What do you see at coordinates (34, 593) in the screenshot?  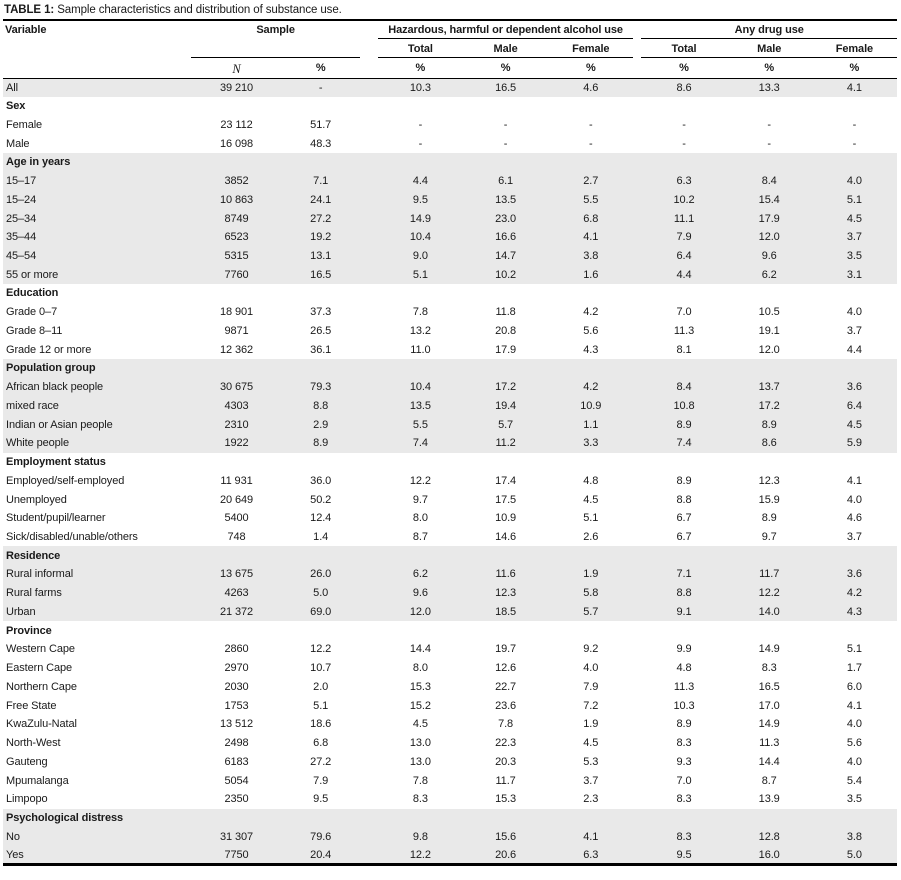 I see `row-label: Rural farms` at bounding box center [34, 593].